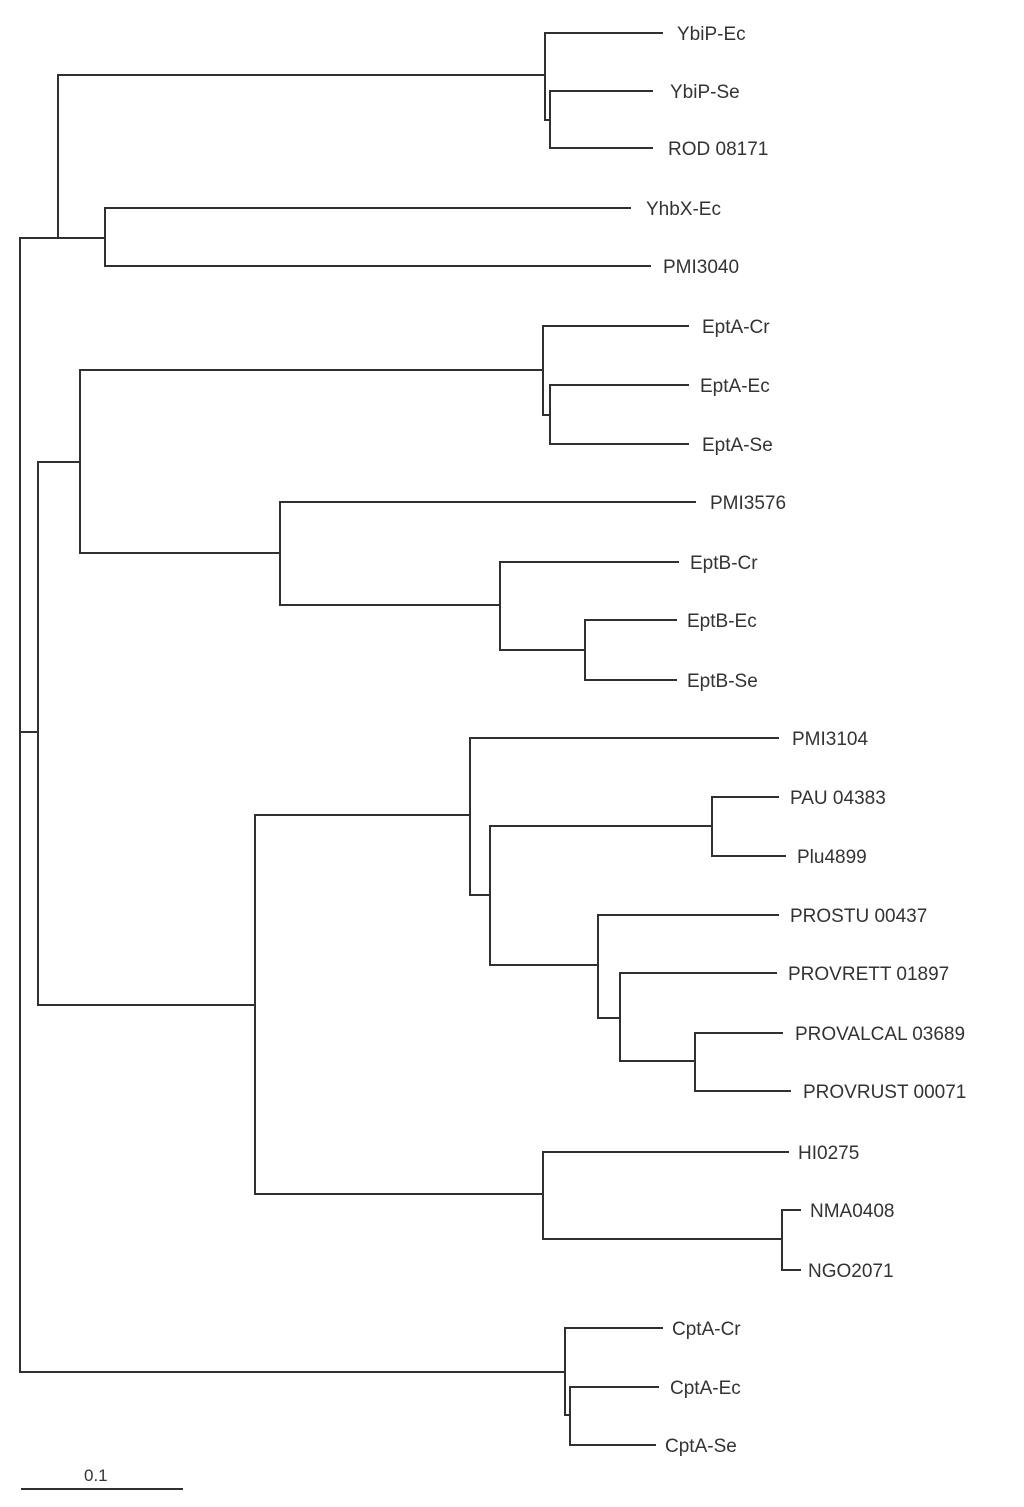 The height and width of the screenshot is (1507, 1024). What do you see at coordinates (705, 1388) in the screenshot?
I see `leaf-label-cpta-ec: CptA-Ec` at bounding box center [705, 1388].